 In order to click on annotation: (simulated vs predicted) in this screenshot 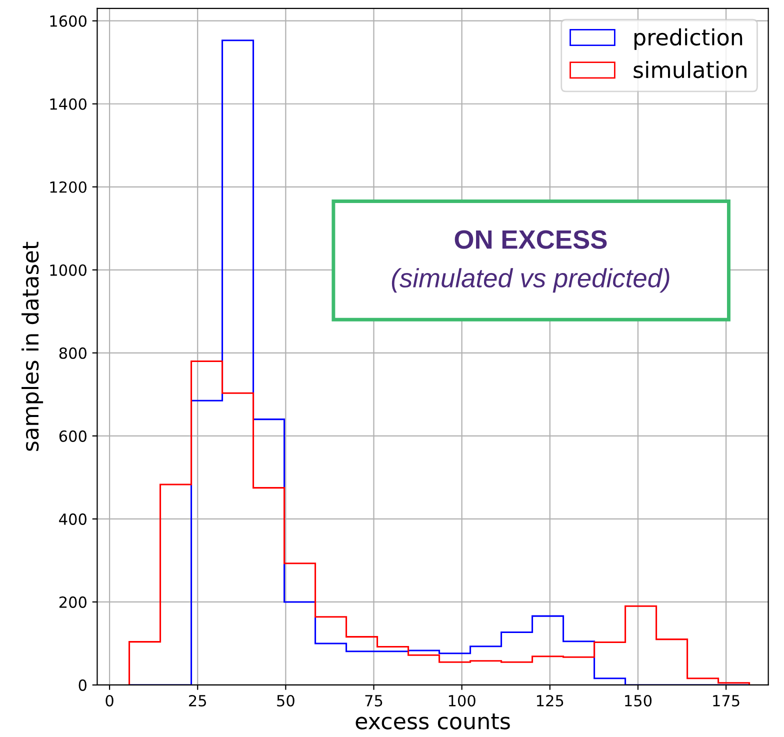, I will do `click(531, 280)`.